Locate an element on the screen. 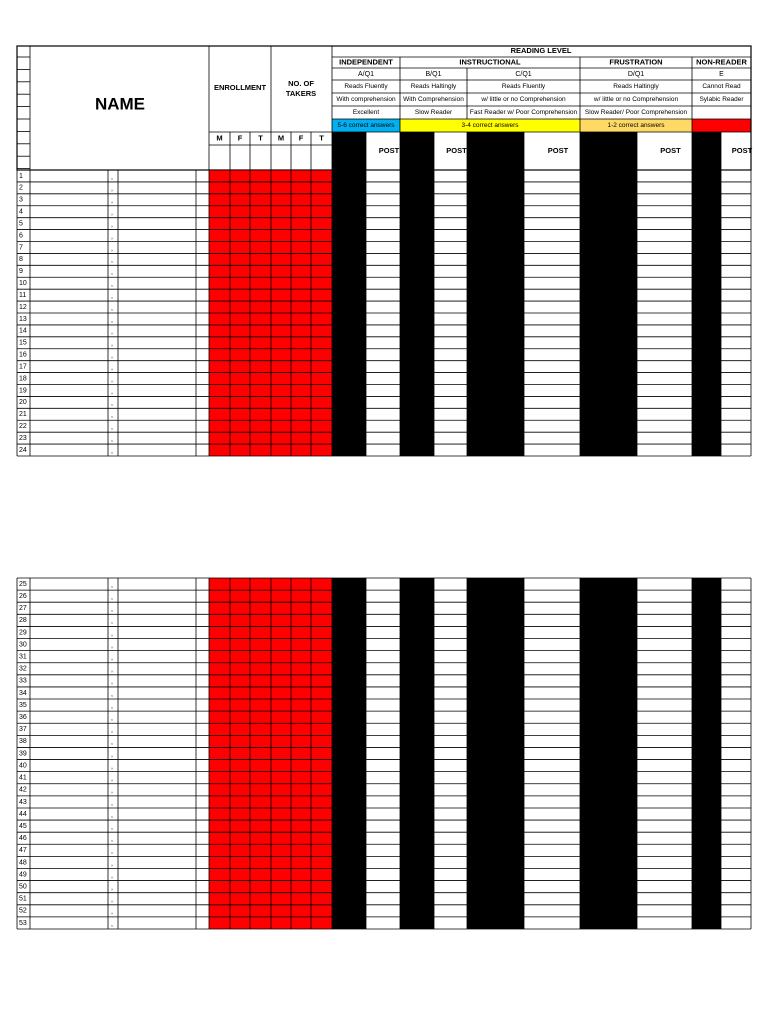 This screenshot has height=1024, width=768. row-number: 9 is located at coordinates (21, 271).